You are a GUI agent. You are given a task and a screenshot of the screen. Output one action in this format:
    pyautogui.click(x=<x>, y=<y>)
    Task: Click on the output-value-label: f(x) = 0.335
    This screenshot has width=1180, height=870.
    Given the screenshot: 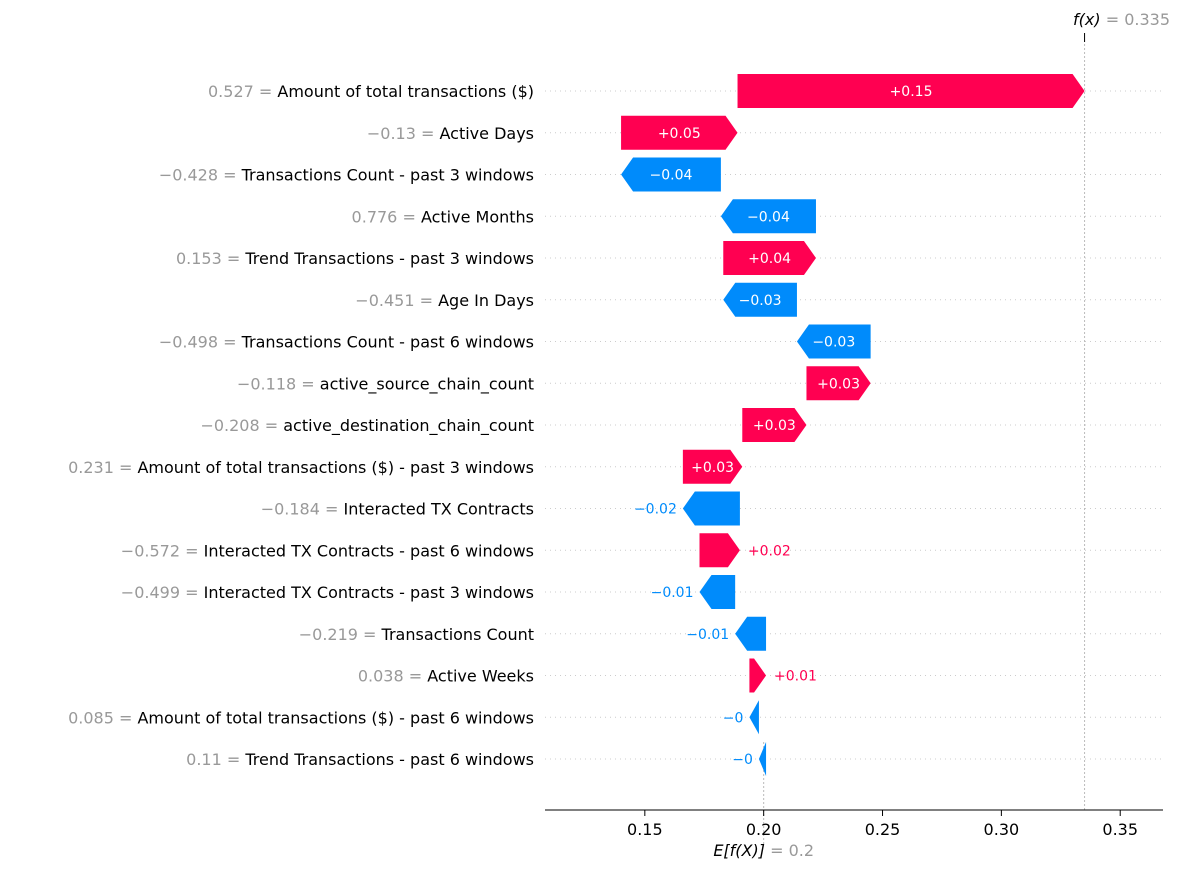 What is the action you would take?
    pyautogui.click(x=1121, y=19)
    